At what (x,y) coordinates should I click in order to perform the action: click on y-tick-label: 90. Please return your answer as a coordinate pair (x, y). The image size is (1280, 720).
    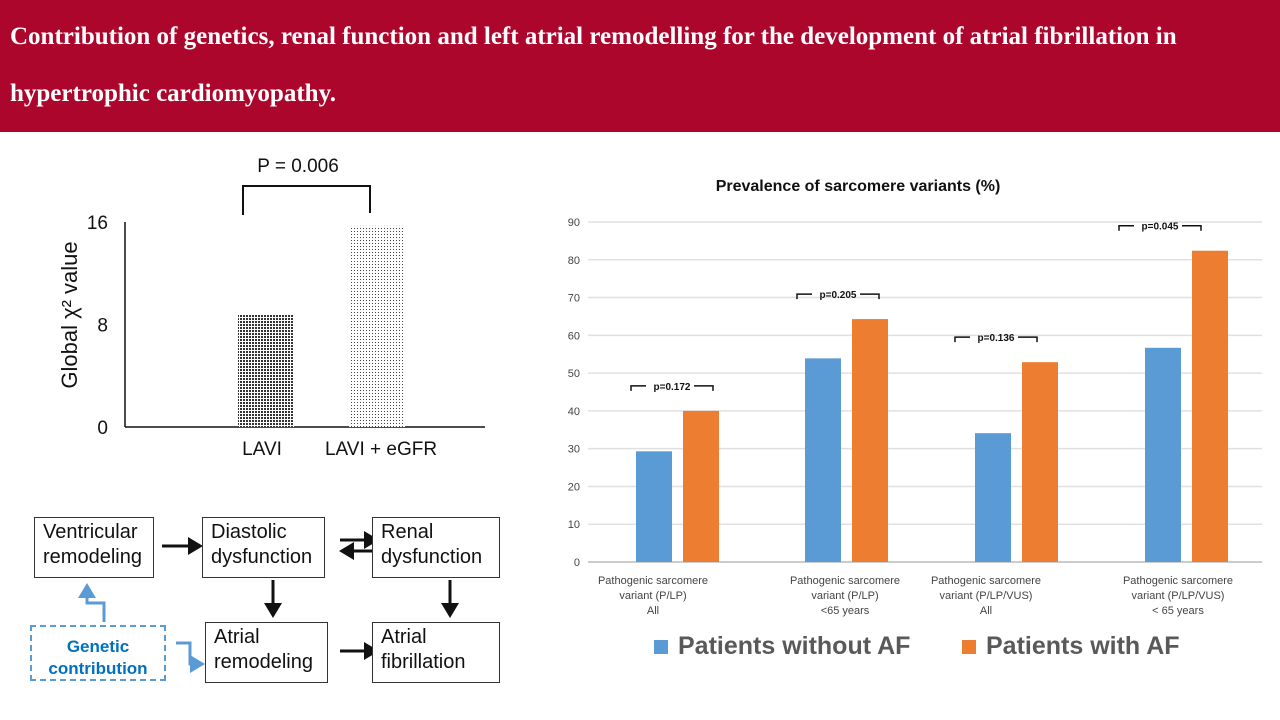
    Looking at the image, I should click on (574, 223).